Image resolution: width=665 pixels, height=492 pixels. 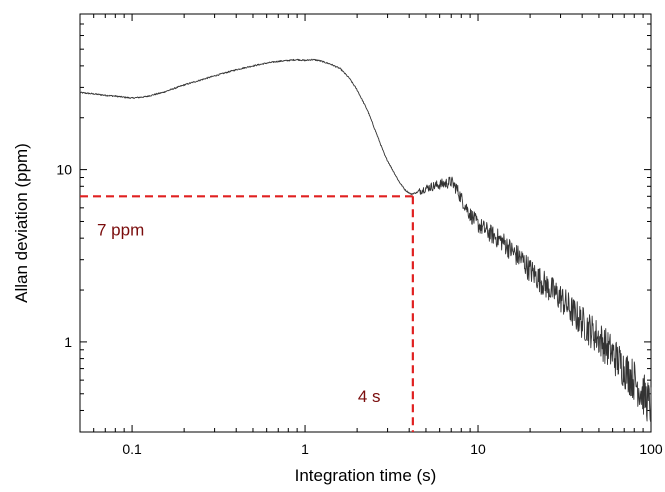 I want to click on x-axis-label: Integration time (s), so click(x=366, y=475).